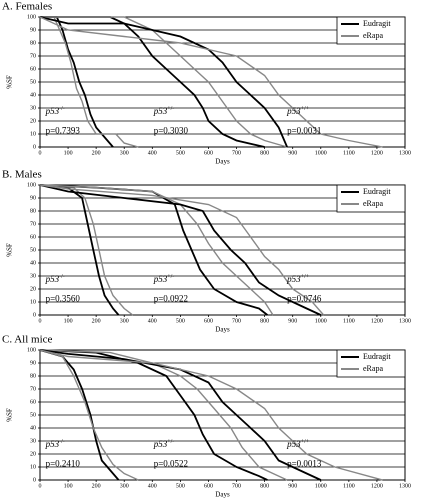  Describe the element at coordinates (33, 263) in the screenshot. I see `y-tick-label: 40` at that location.